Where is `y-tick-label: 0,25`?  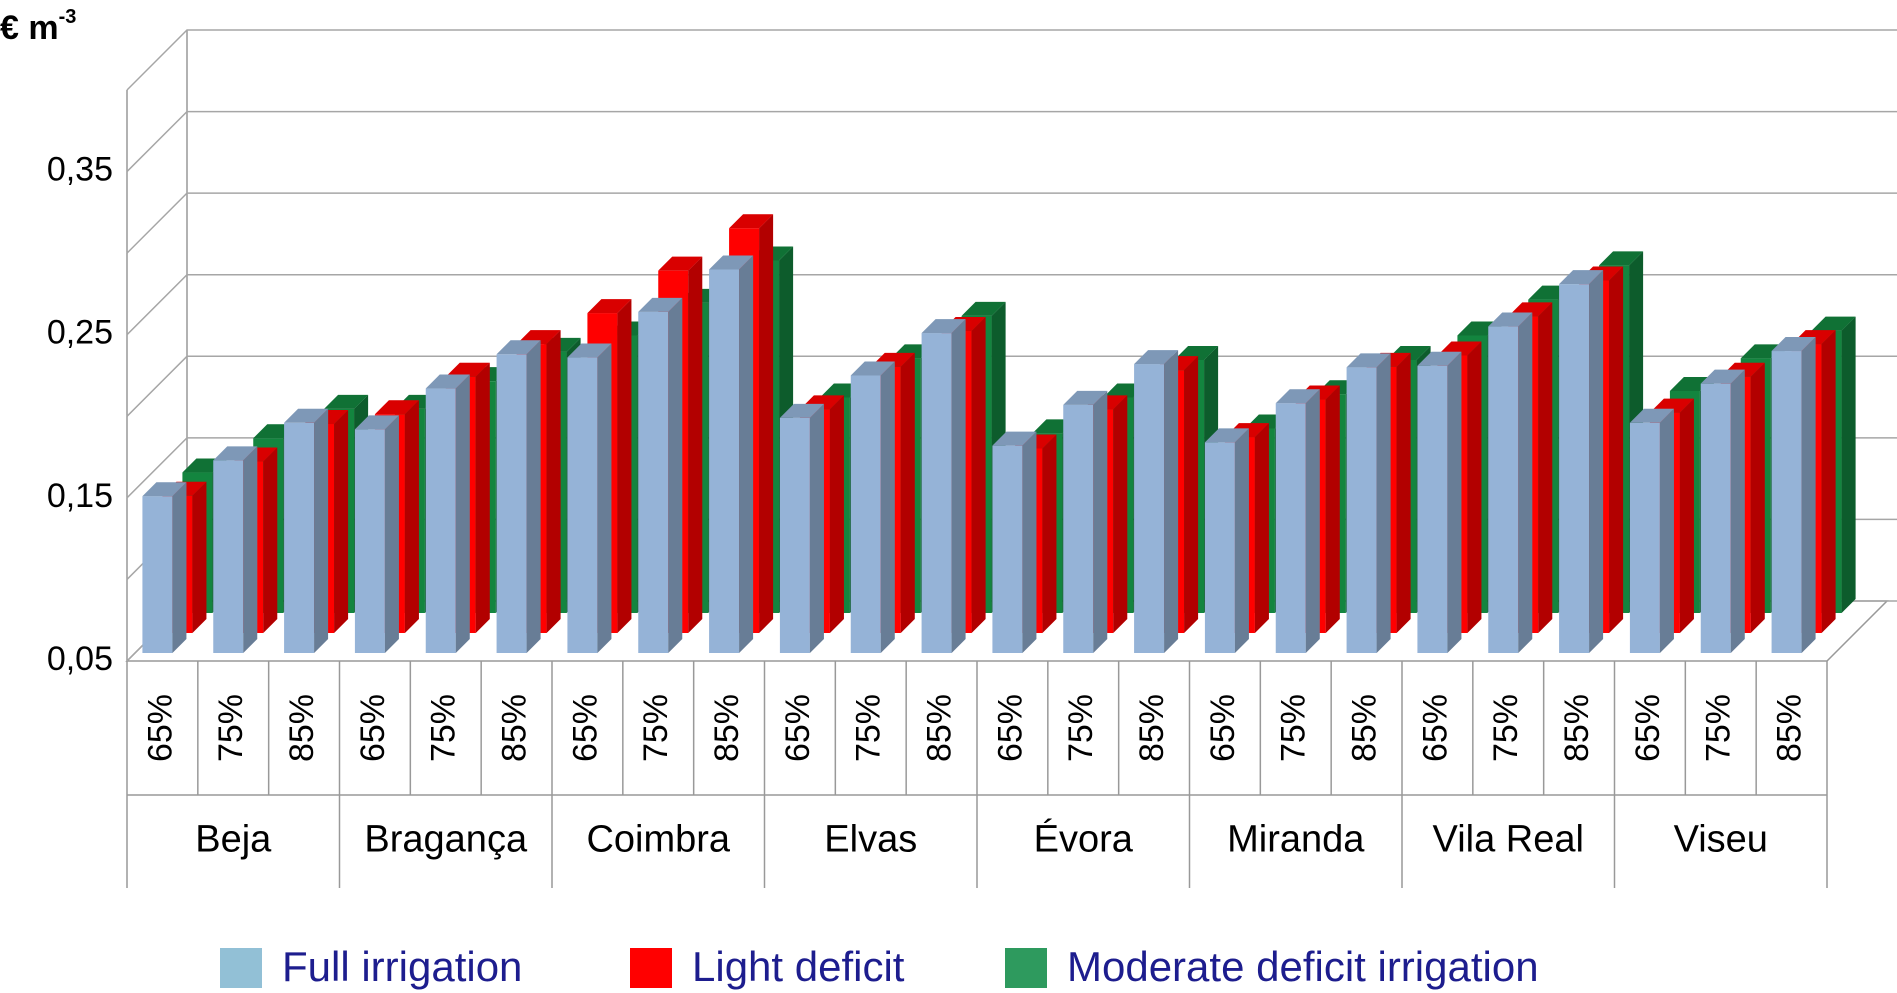 y-tick-label: 0,25 is located at coordinates (80, 333).